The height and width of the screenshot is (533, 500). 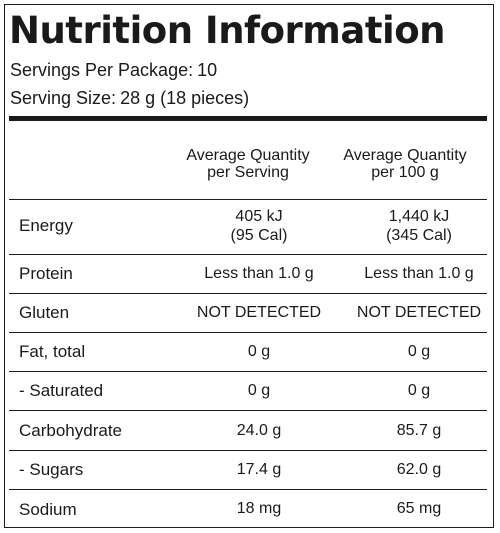 I want to click on column-header-per-serving: Average Quantity per Serving, so click(x=248, y=164).